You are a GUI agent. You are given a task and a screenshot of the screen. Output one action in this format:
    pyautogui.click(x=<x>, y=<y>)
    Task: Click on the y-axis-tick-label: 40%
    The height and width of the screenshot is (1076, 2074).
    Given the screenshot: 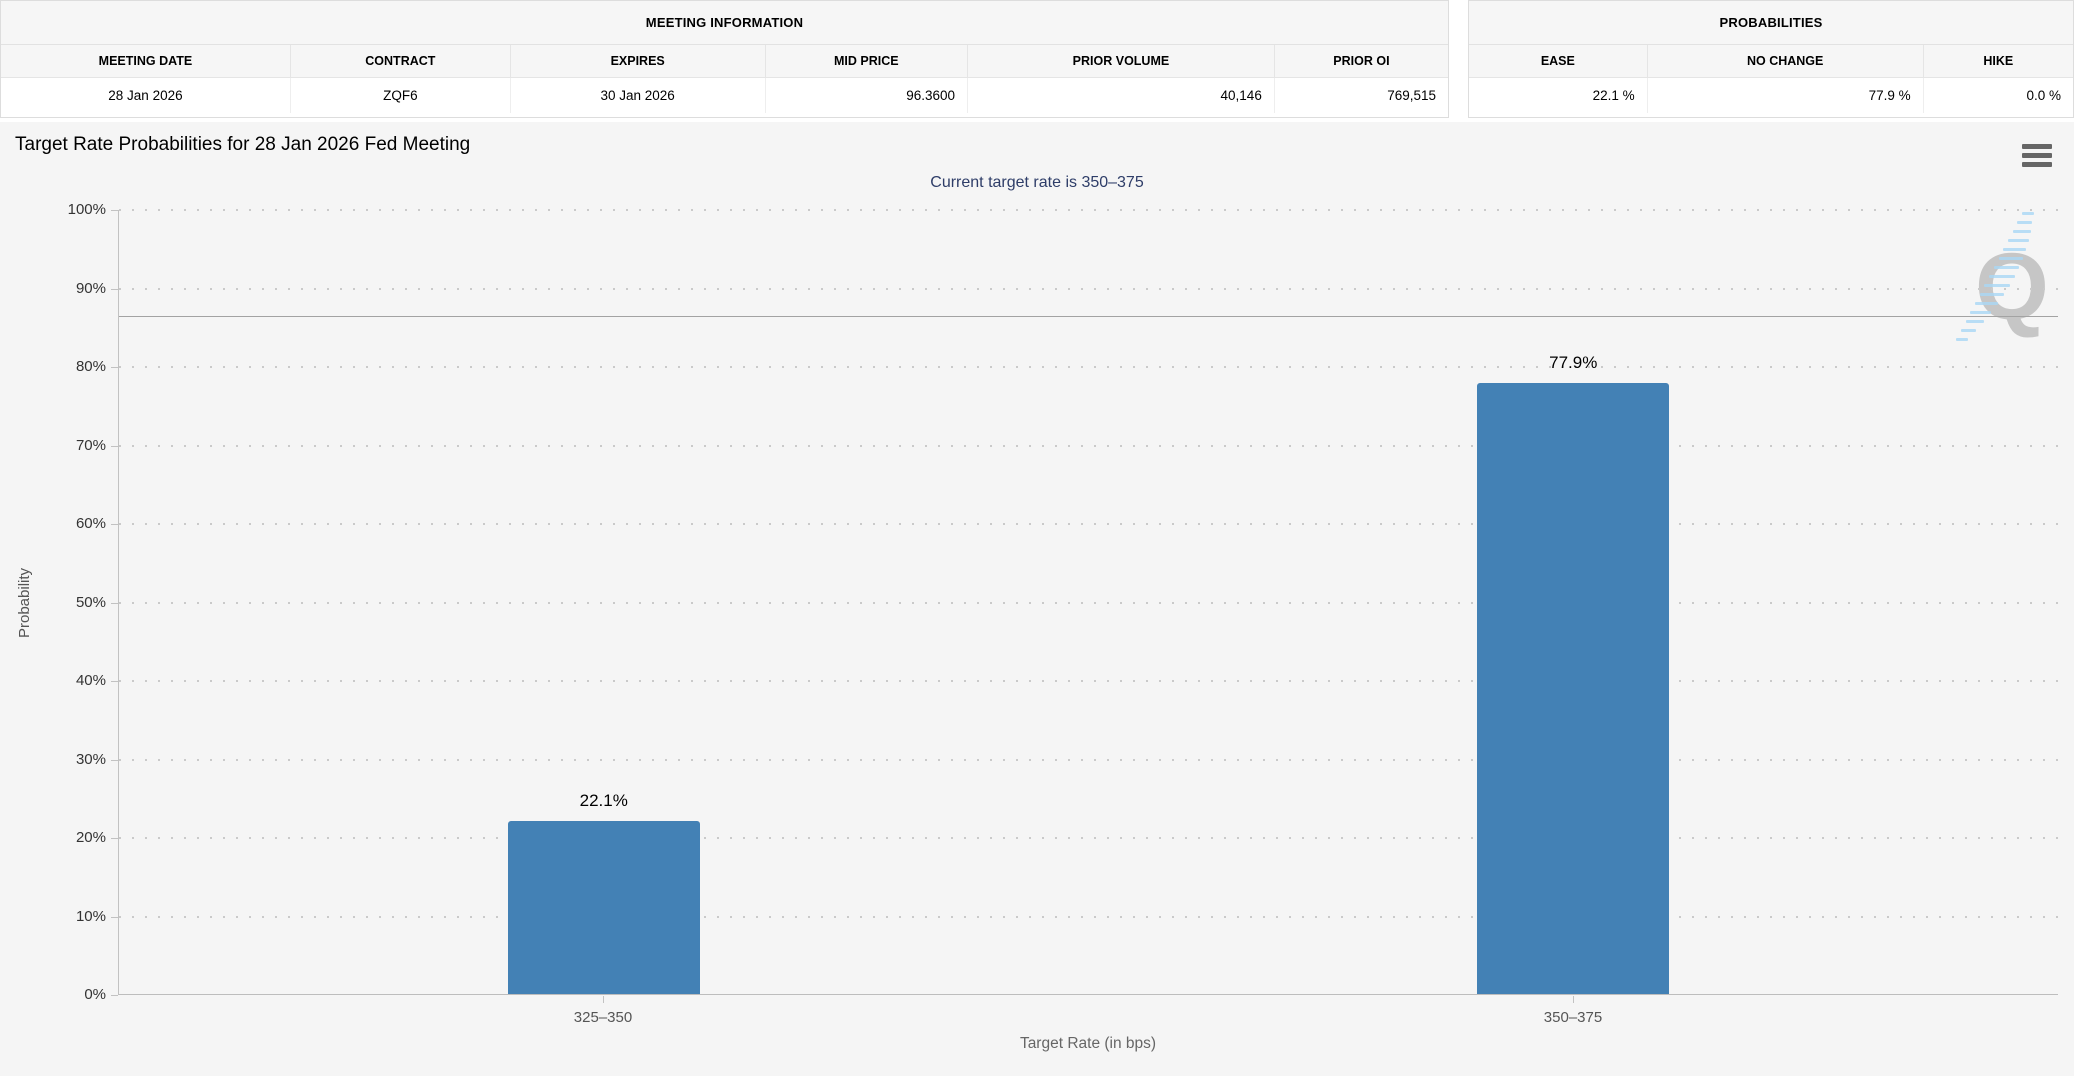 What is the action you would take?
    pyautogui.click(x=90, y=680)
    